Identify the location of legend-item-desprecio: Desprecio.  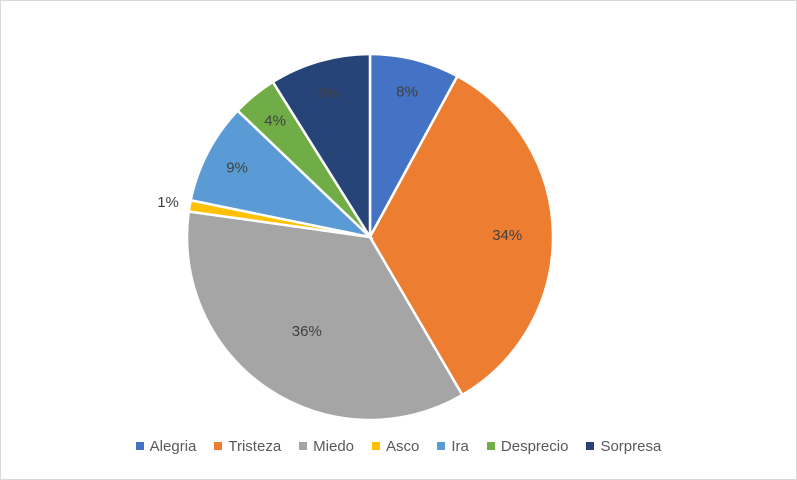
(527, 446).